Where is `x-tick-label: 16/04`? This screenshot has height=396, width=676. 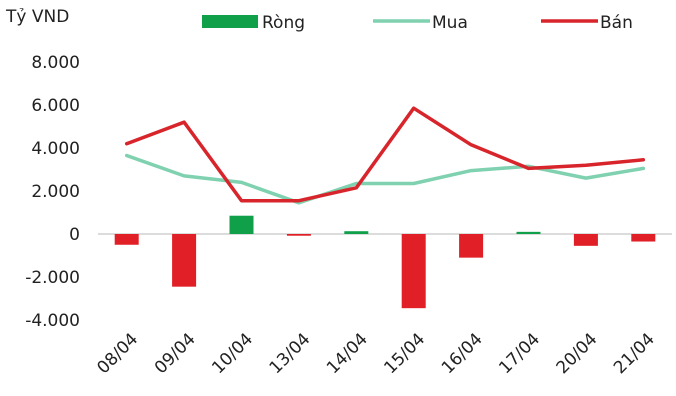
x-tick-label: 16/04 is located at coordinates (462, 353).